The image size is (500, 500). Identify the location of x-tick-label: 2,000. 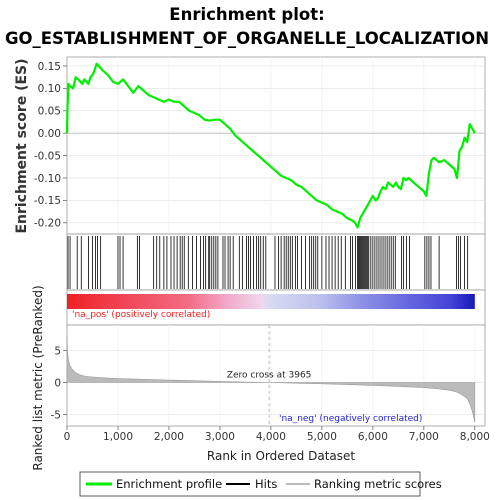
(169, 437).